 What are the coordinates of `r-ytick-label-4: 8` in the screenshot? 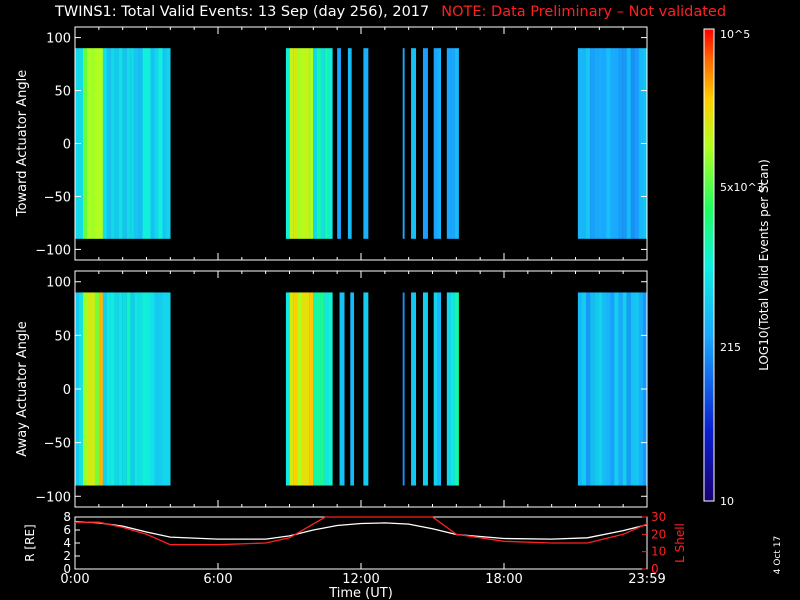 It's located at (67, 517).